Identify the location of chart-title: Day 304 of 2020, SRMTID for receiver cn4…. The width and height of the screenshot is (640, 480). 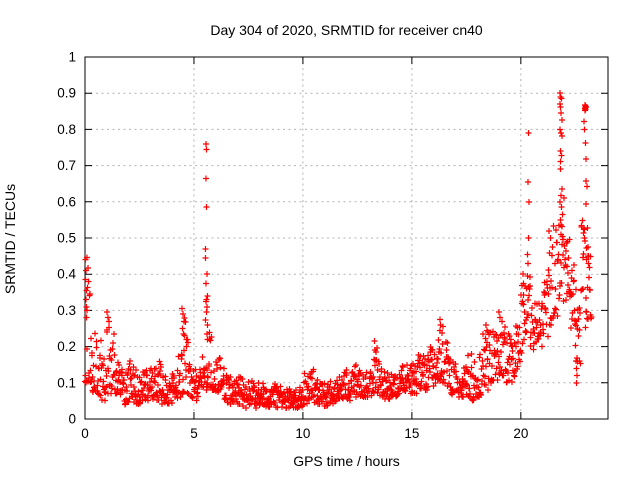
(346, 30).